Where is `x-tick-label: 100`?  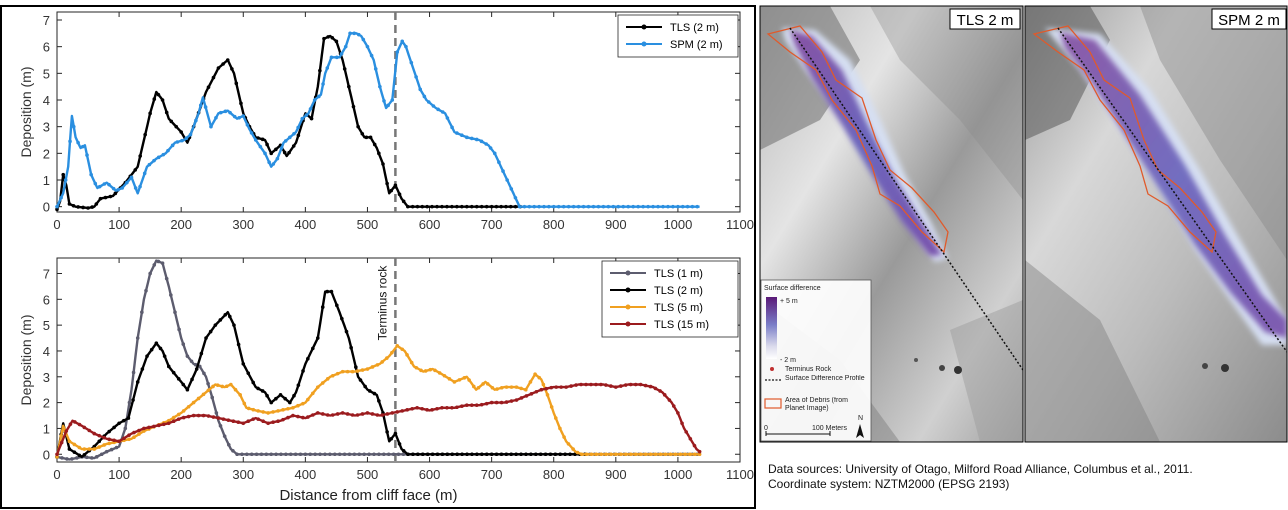 x-tick-label: 100 is located at coordinates (119, 474).